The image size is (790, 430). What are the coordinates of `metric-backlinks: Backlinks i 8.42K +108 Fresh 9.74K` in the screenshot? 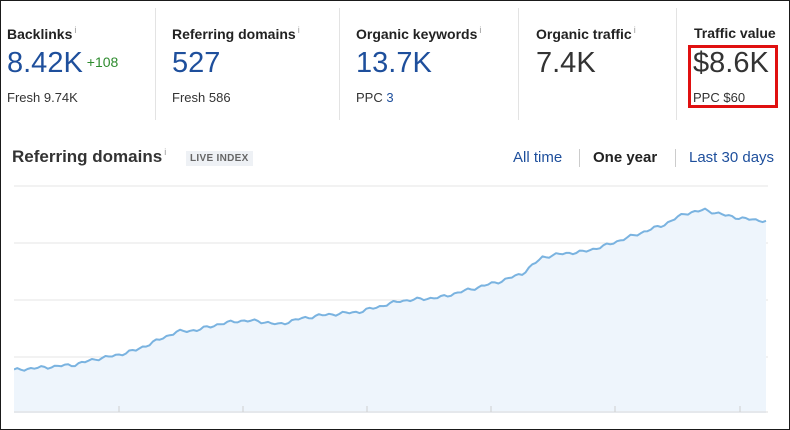 It's located at (77, 64).